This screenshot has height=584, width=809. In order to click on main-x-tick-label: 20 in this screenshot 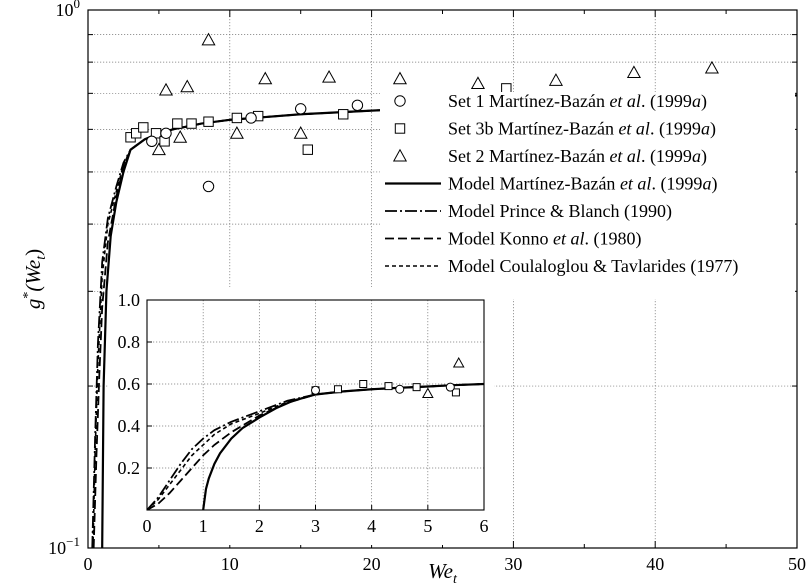, I will do `click(372, 564)`.